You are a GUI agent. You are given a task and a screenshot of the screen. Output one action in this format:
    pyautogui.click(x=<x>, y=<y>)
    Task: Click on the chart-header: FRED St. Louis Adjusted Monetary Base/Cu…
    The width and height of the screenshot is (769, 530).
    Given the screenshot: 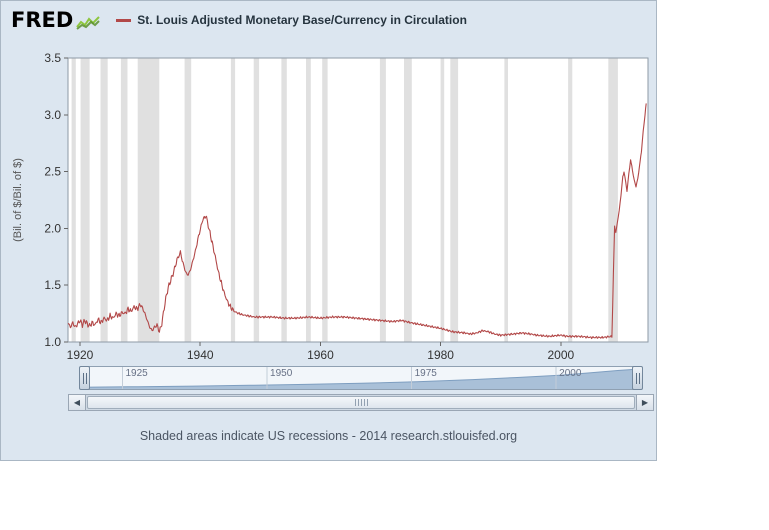 What is the action you would take?
    pyautogui.click(x=328, y=20)
    